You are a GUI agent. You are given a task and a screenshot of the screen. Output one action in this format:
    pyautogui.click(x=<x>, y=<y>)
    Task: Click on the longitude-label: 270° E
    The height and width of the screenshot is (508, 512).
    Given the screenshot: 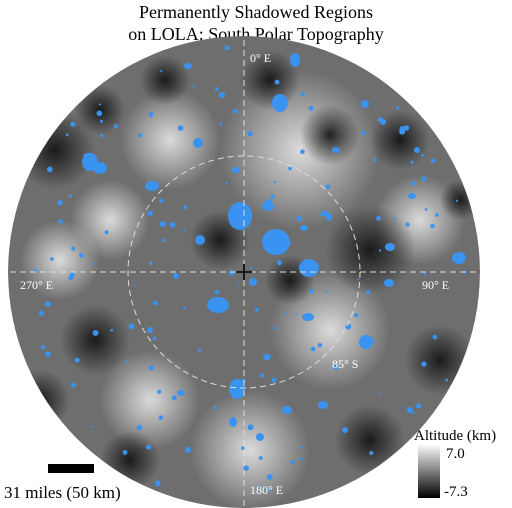 What is the action you would take?
    pyautogui.click(x=36, y=285)
    